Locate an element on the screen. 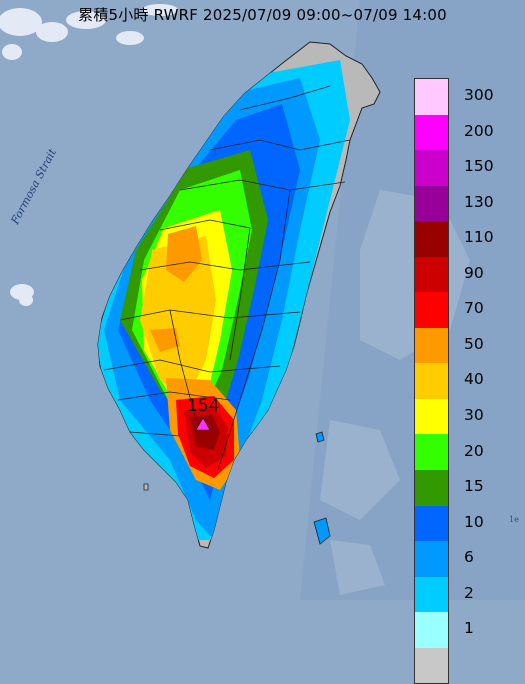 This screenshot has height=684, width=525. peak-value-label: 154 is located at coordinates (203, 406).